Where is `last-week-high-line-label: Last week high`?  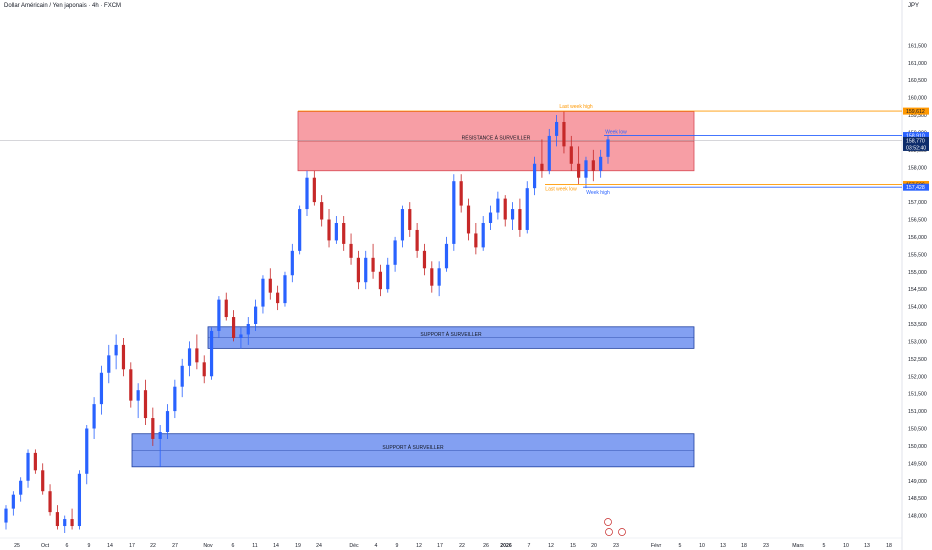
last-week-high-line-label: Last week high is located at coordinates (576, 107).